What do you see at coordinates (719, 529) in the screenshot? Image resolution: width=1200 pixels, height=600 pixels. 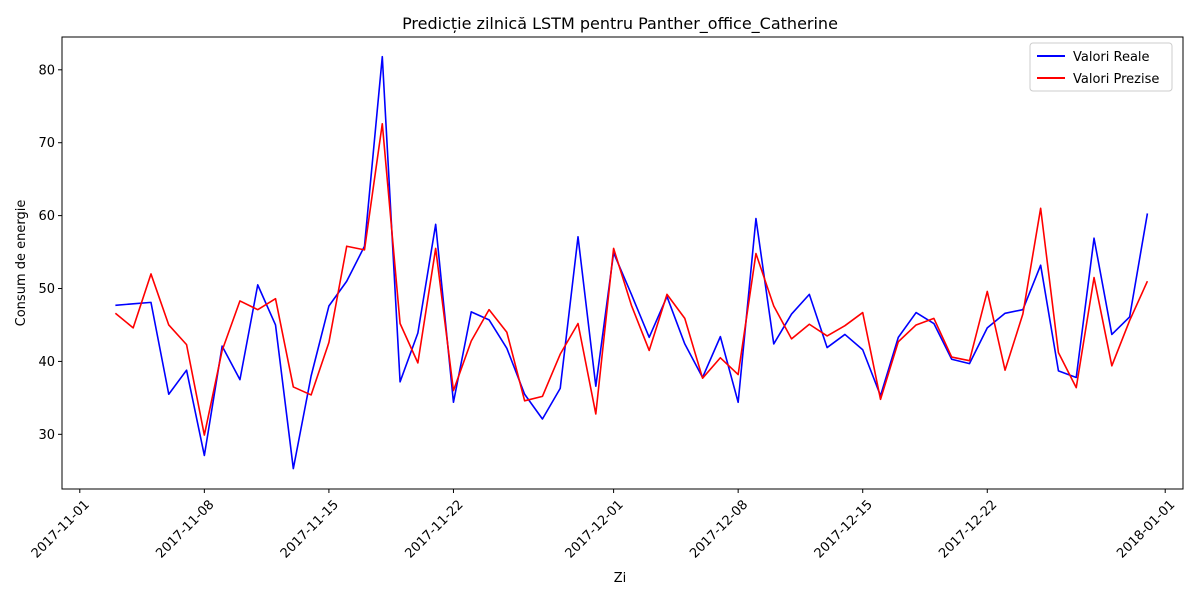 I see `x-tick-label: 2017-12-08` at bounding box center [719, 529].